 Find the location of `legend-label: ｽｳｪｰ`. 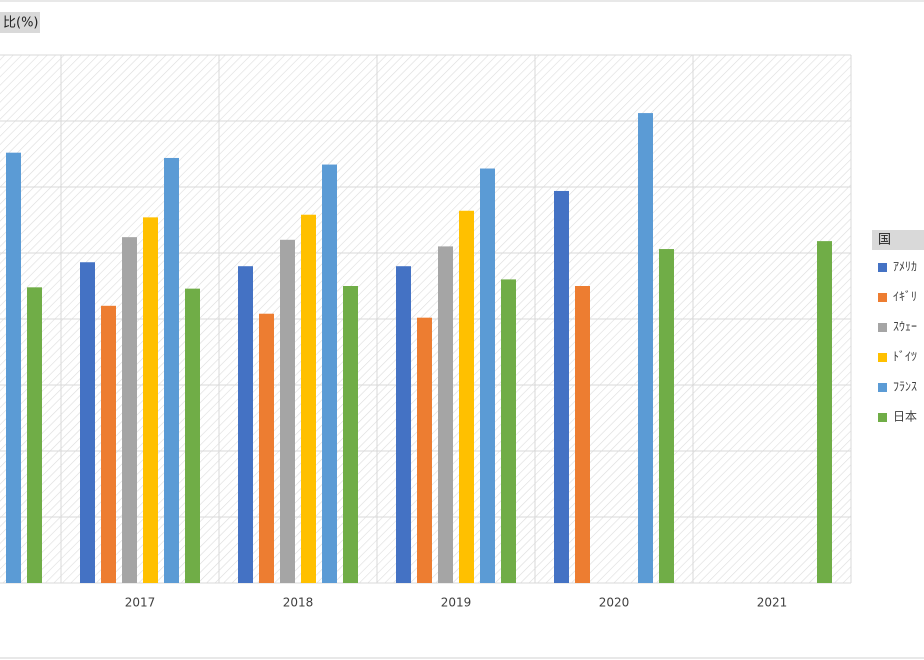

legend-label: ｽｳｪｰ is located at coordinates (905, 327).